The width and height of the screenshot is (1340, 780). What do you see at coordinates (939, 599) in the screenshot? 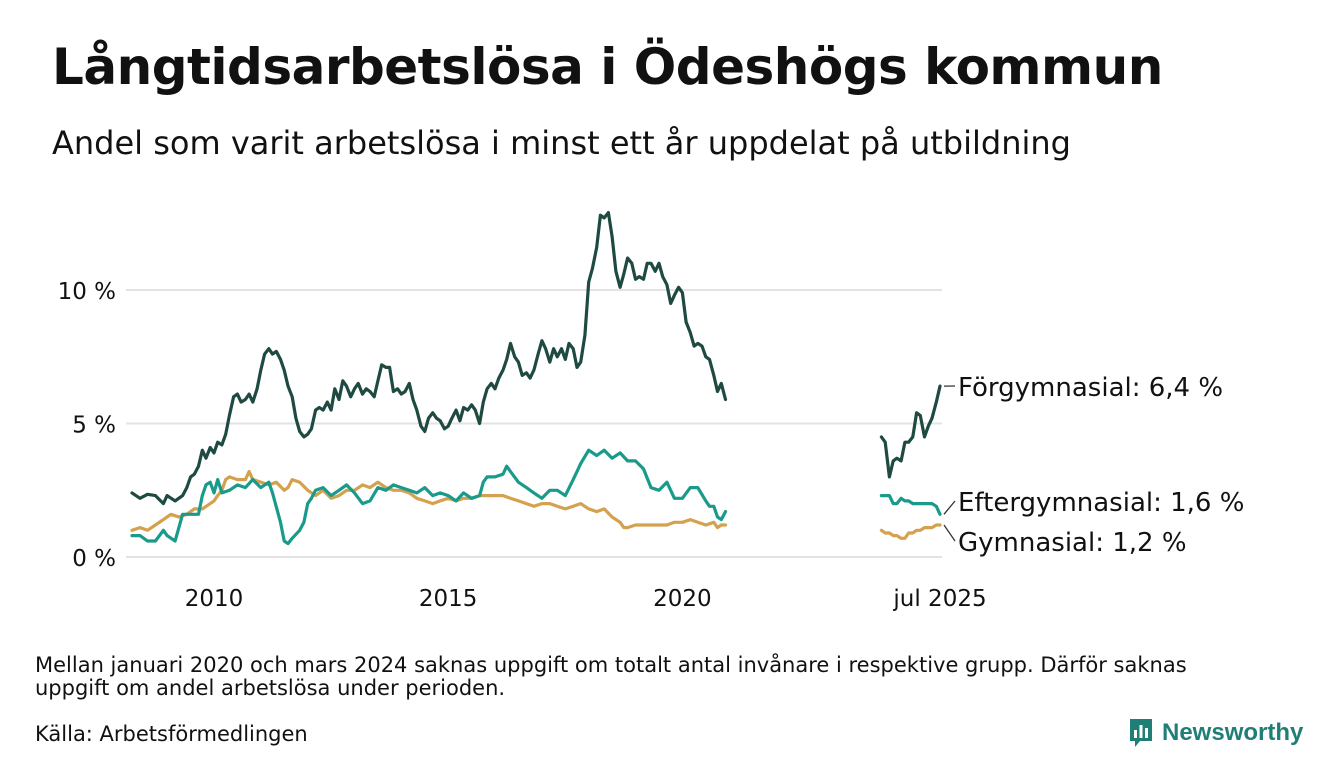
I see `x-tick-label: jul 2025` at bounding box center [939, 599].